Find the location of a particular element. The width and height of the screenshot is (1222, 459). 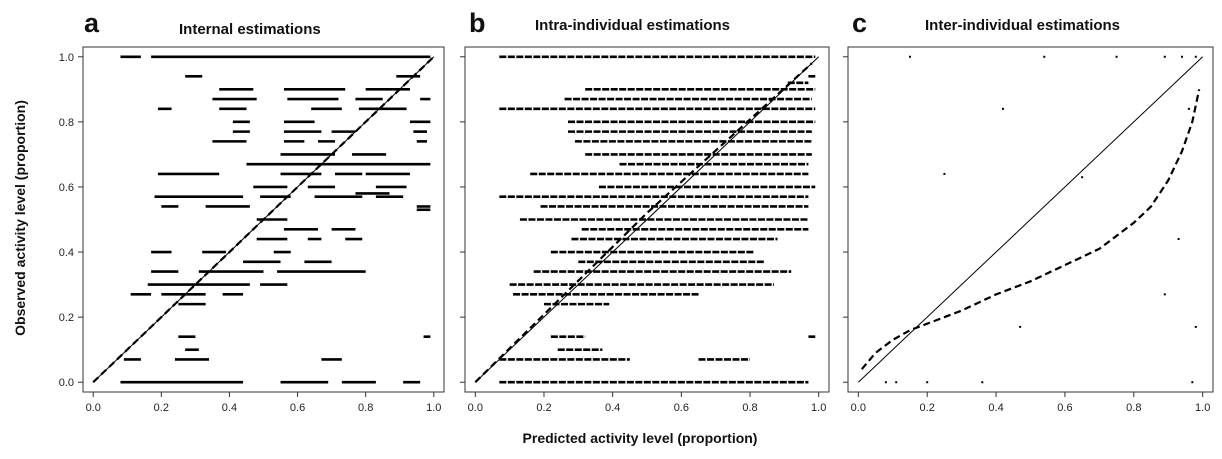

panel-title-c: Inter-individual estimations is located at coordinates (1022, 25).